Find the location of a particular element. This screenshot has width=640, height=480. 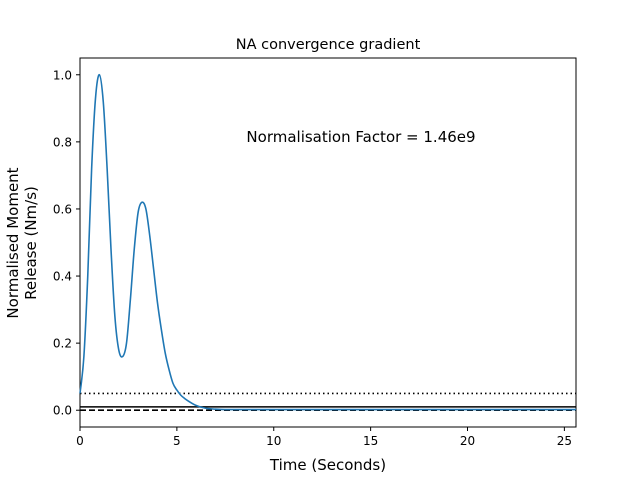

x-tick-label: 25 is located at coordinates (564, 441).